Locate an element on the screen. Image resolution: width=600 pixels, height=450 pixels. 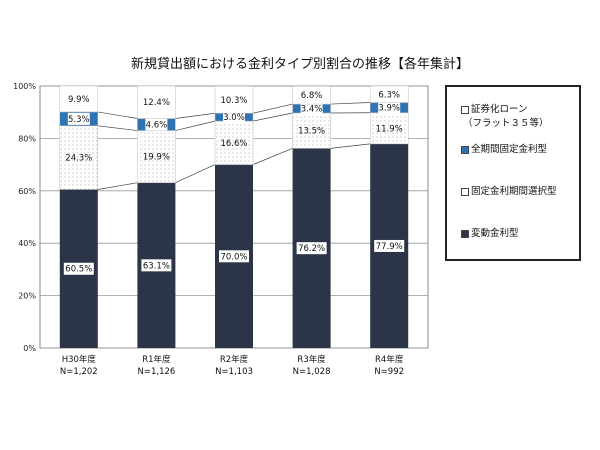
x-tick-sample-size: N=1,103 is located at coordinates (234, 372).